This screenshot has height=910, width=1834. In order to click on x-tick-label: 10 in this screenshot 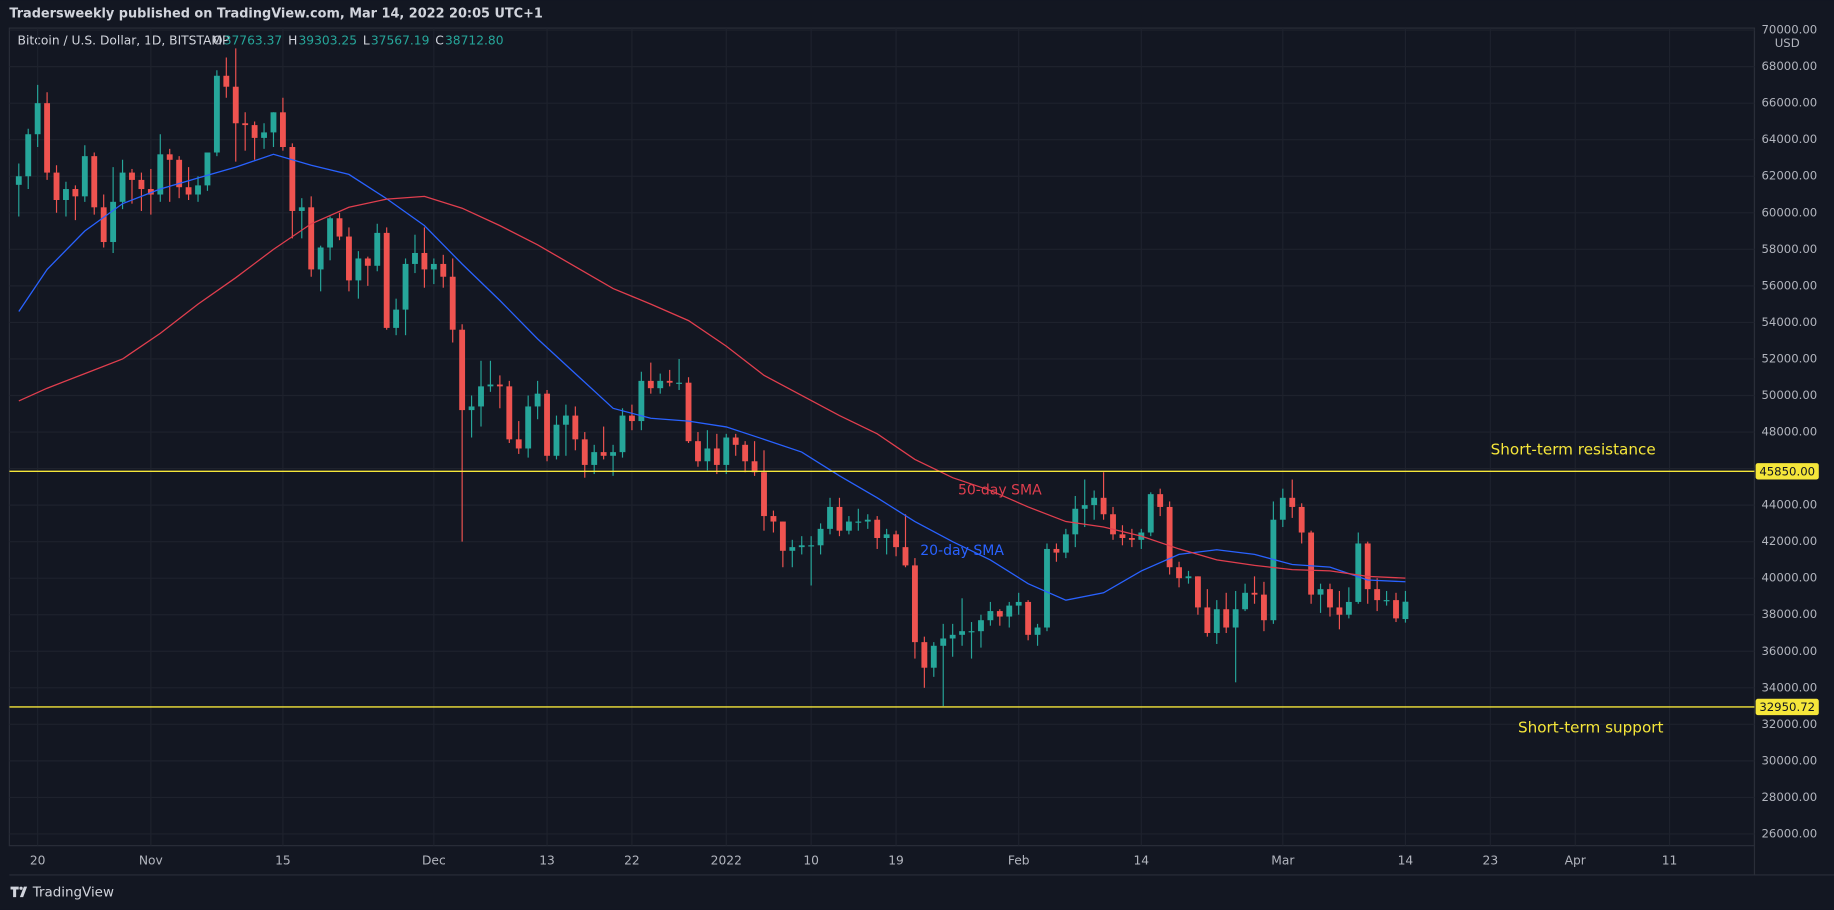, I will do `click(811, 860)`.